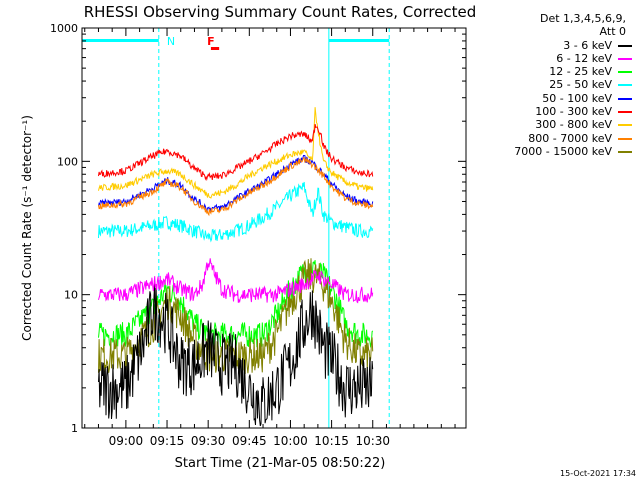 This screenshot has width=640, height=480. Describe the element at coordinates (64, 28) in the screenshot. I see `y-tick-label-4: 1000` at that location.